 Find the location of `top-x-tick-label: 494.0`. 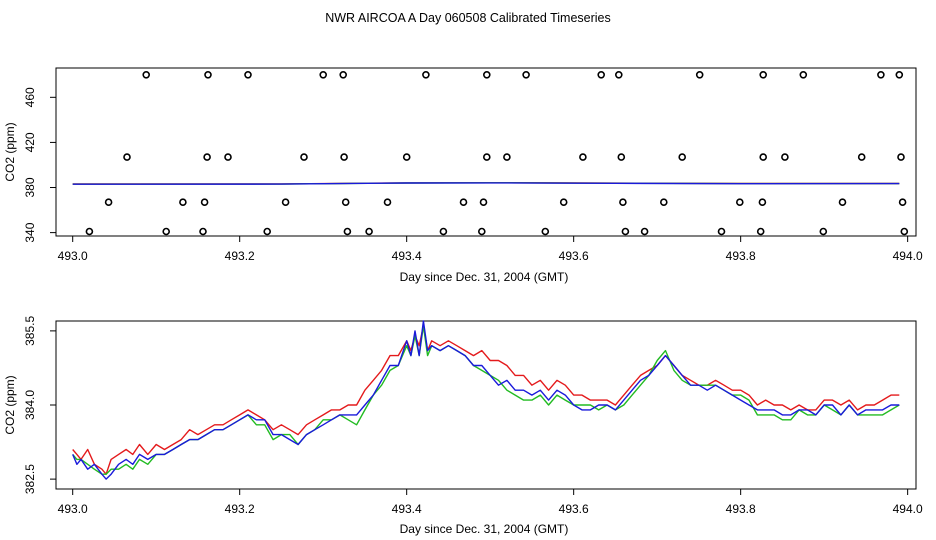

top-x-tick-label: 494.0 is located at coordinates (908, 256).